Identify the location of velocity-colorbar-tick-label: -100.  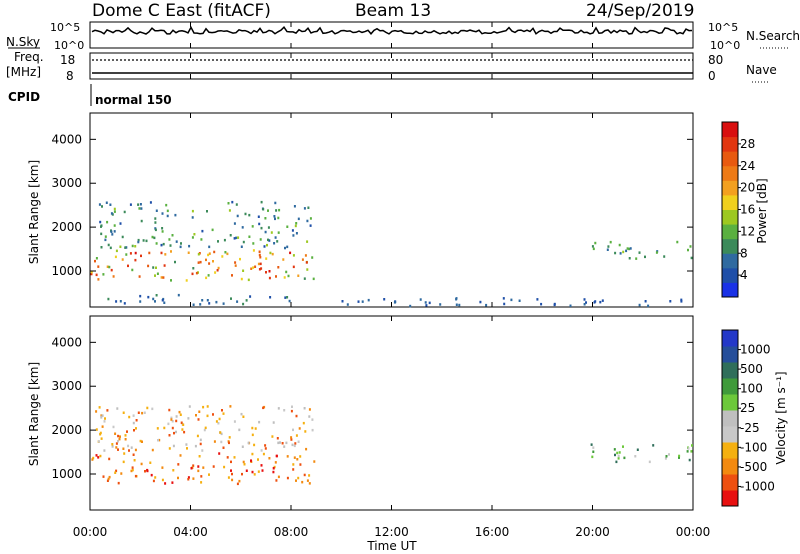
(753, 447).